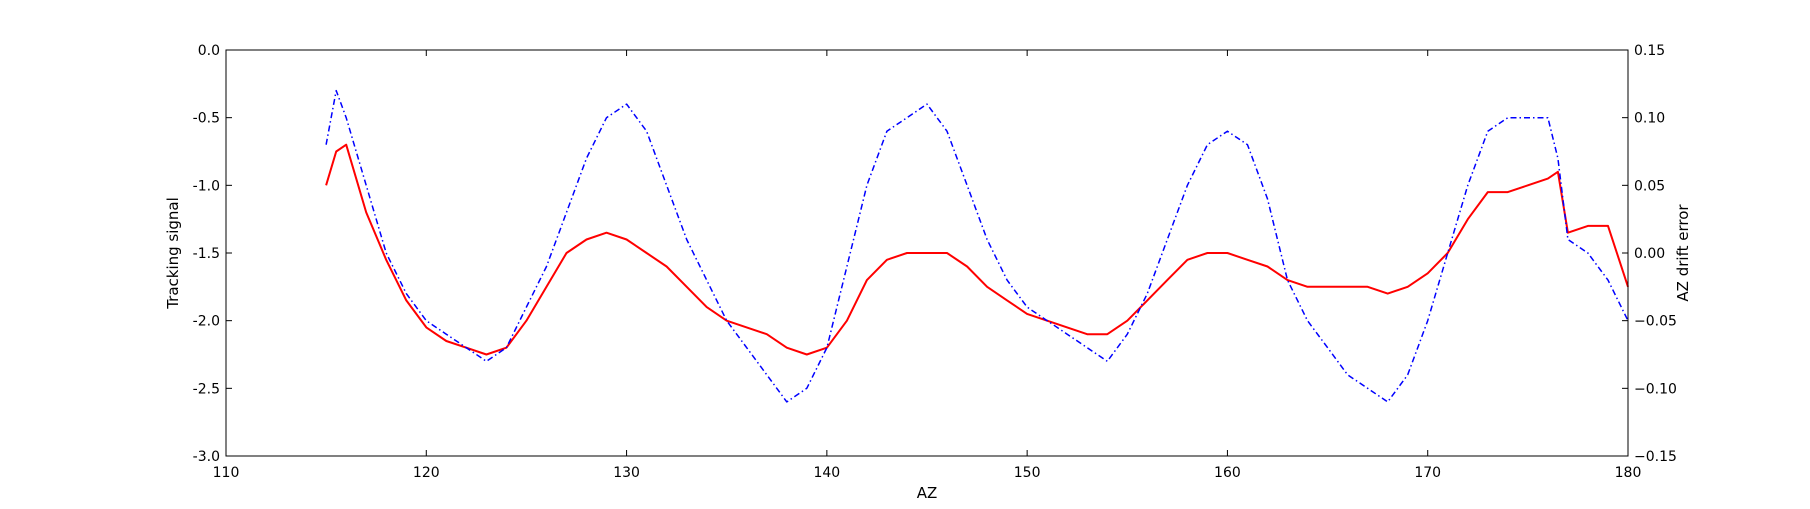  I want to click on y2-tick-label: 0.05, so click(1649, 186).